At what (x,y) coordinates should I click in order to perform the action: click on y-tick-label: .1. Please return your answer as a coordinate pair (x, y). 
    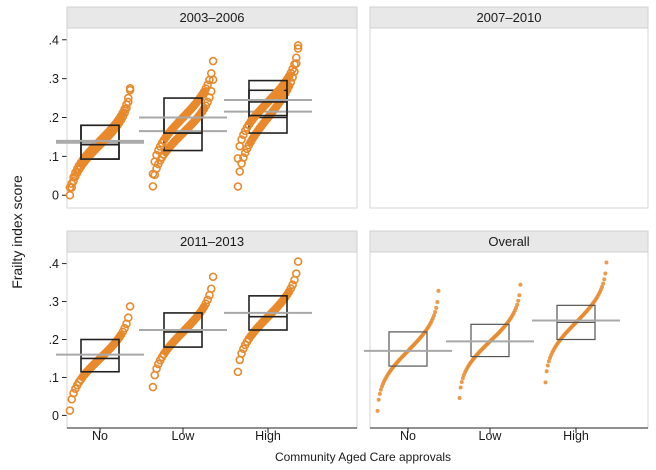
    Looking at the image, I should click on (54, 378).